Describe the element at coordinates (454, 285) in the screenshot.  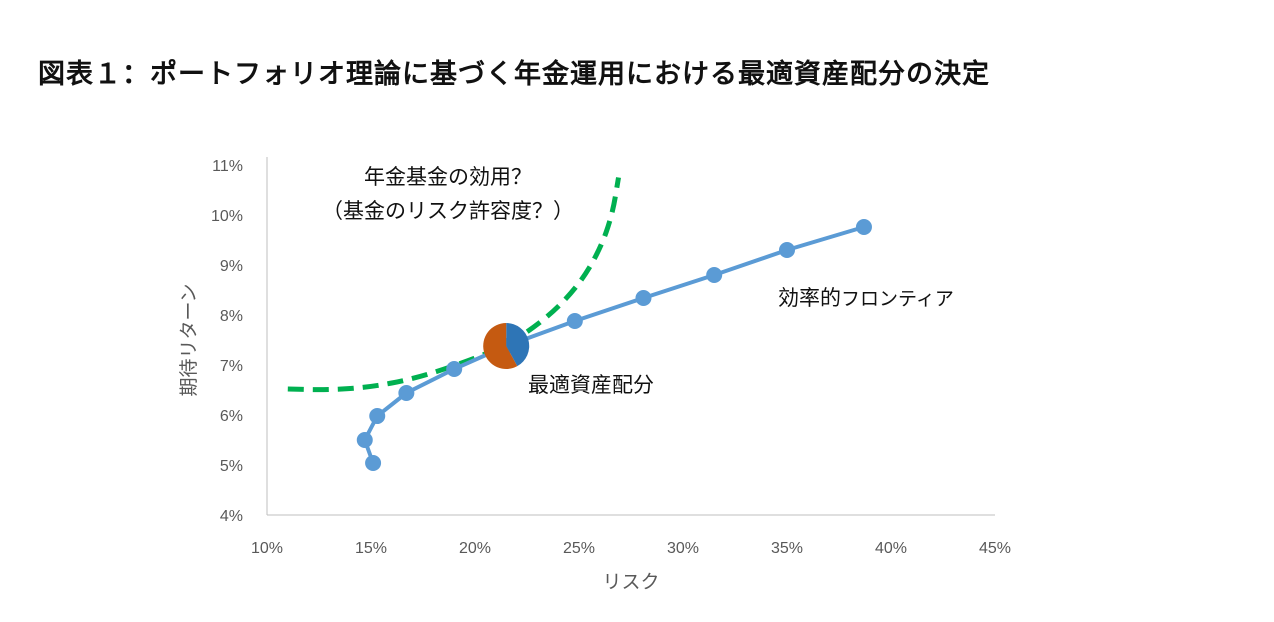
I see `utility-curve` at that location.